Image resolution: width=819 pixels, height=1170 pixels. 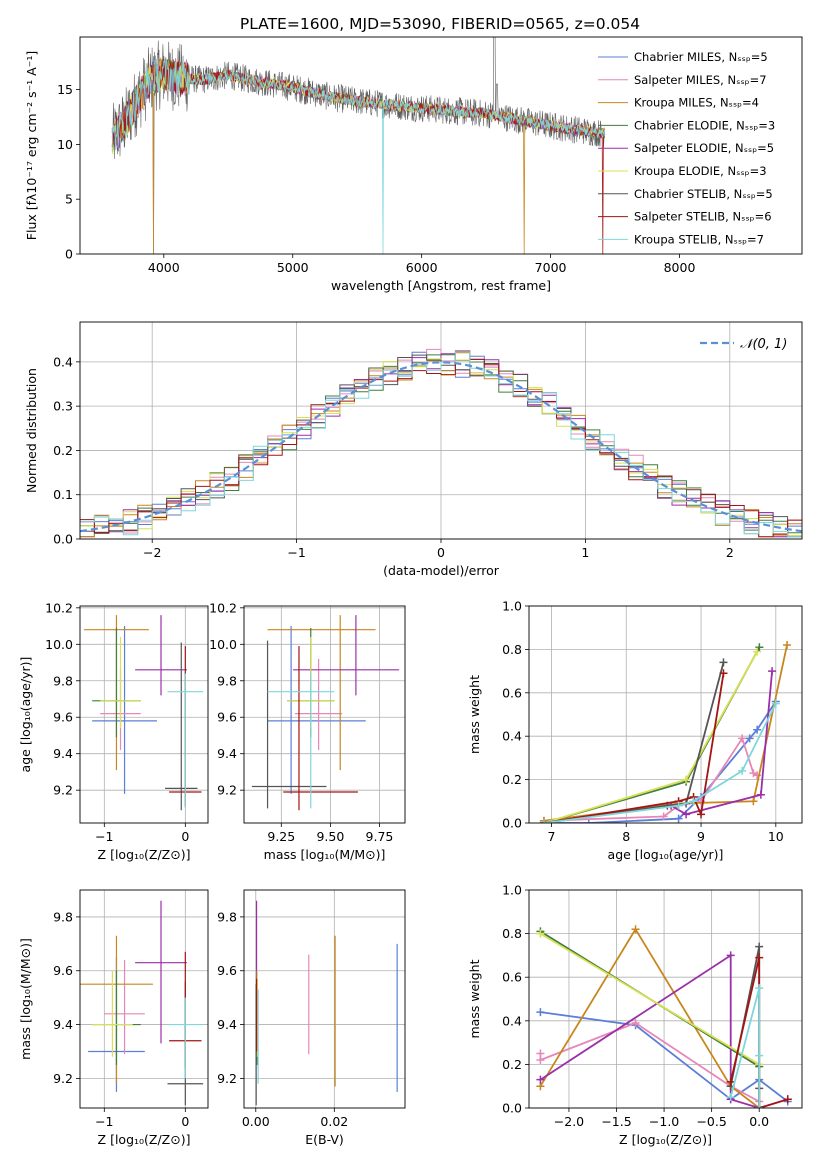 I want to click on x-tick-label: 1, so click(x=585, y=552).